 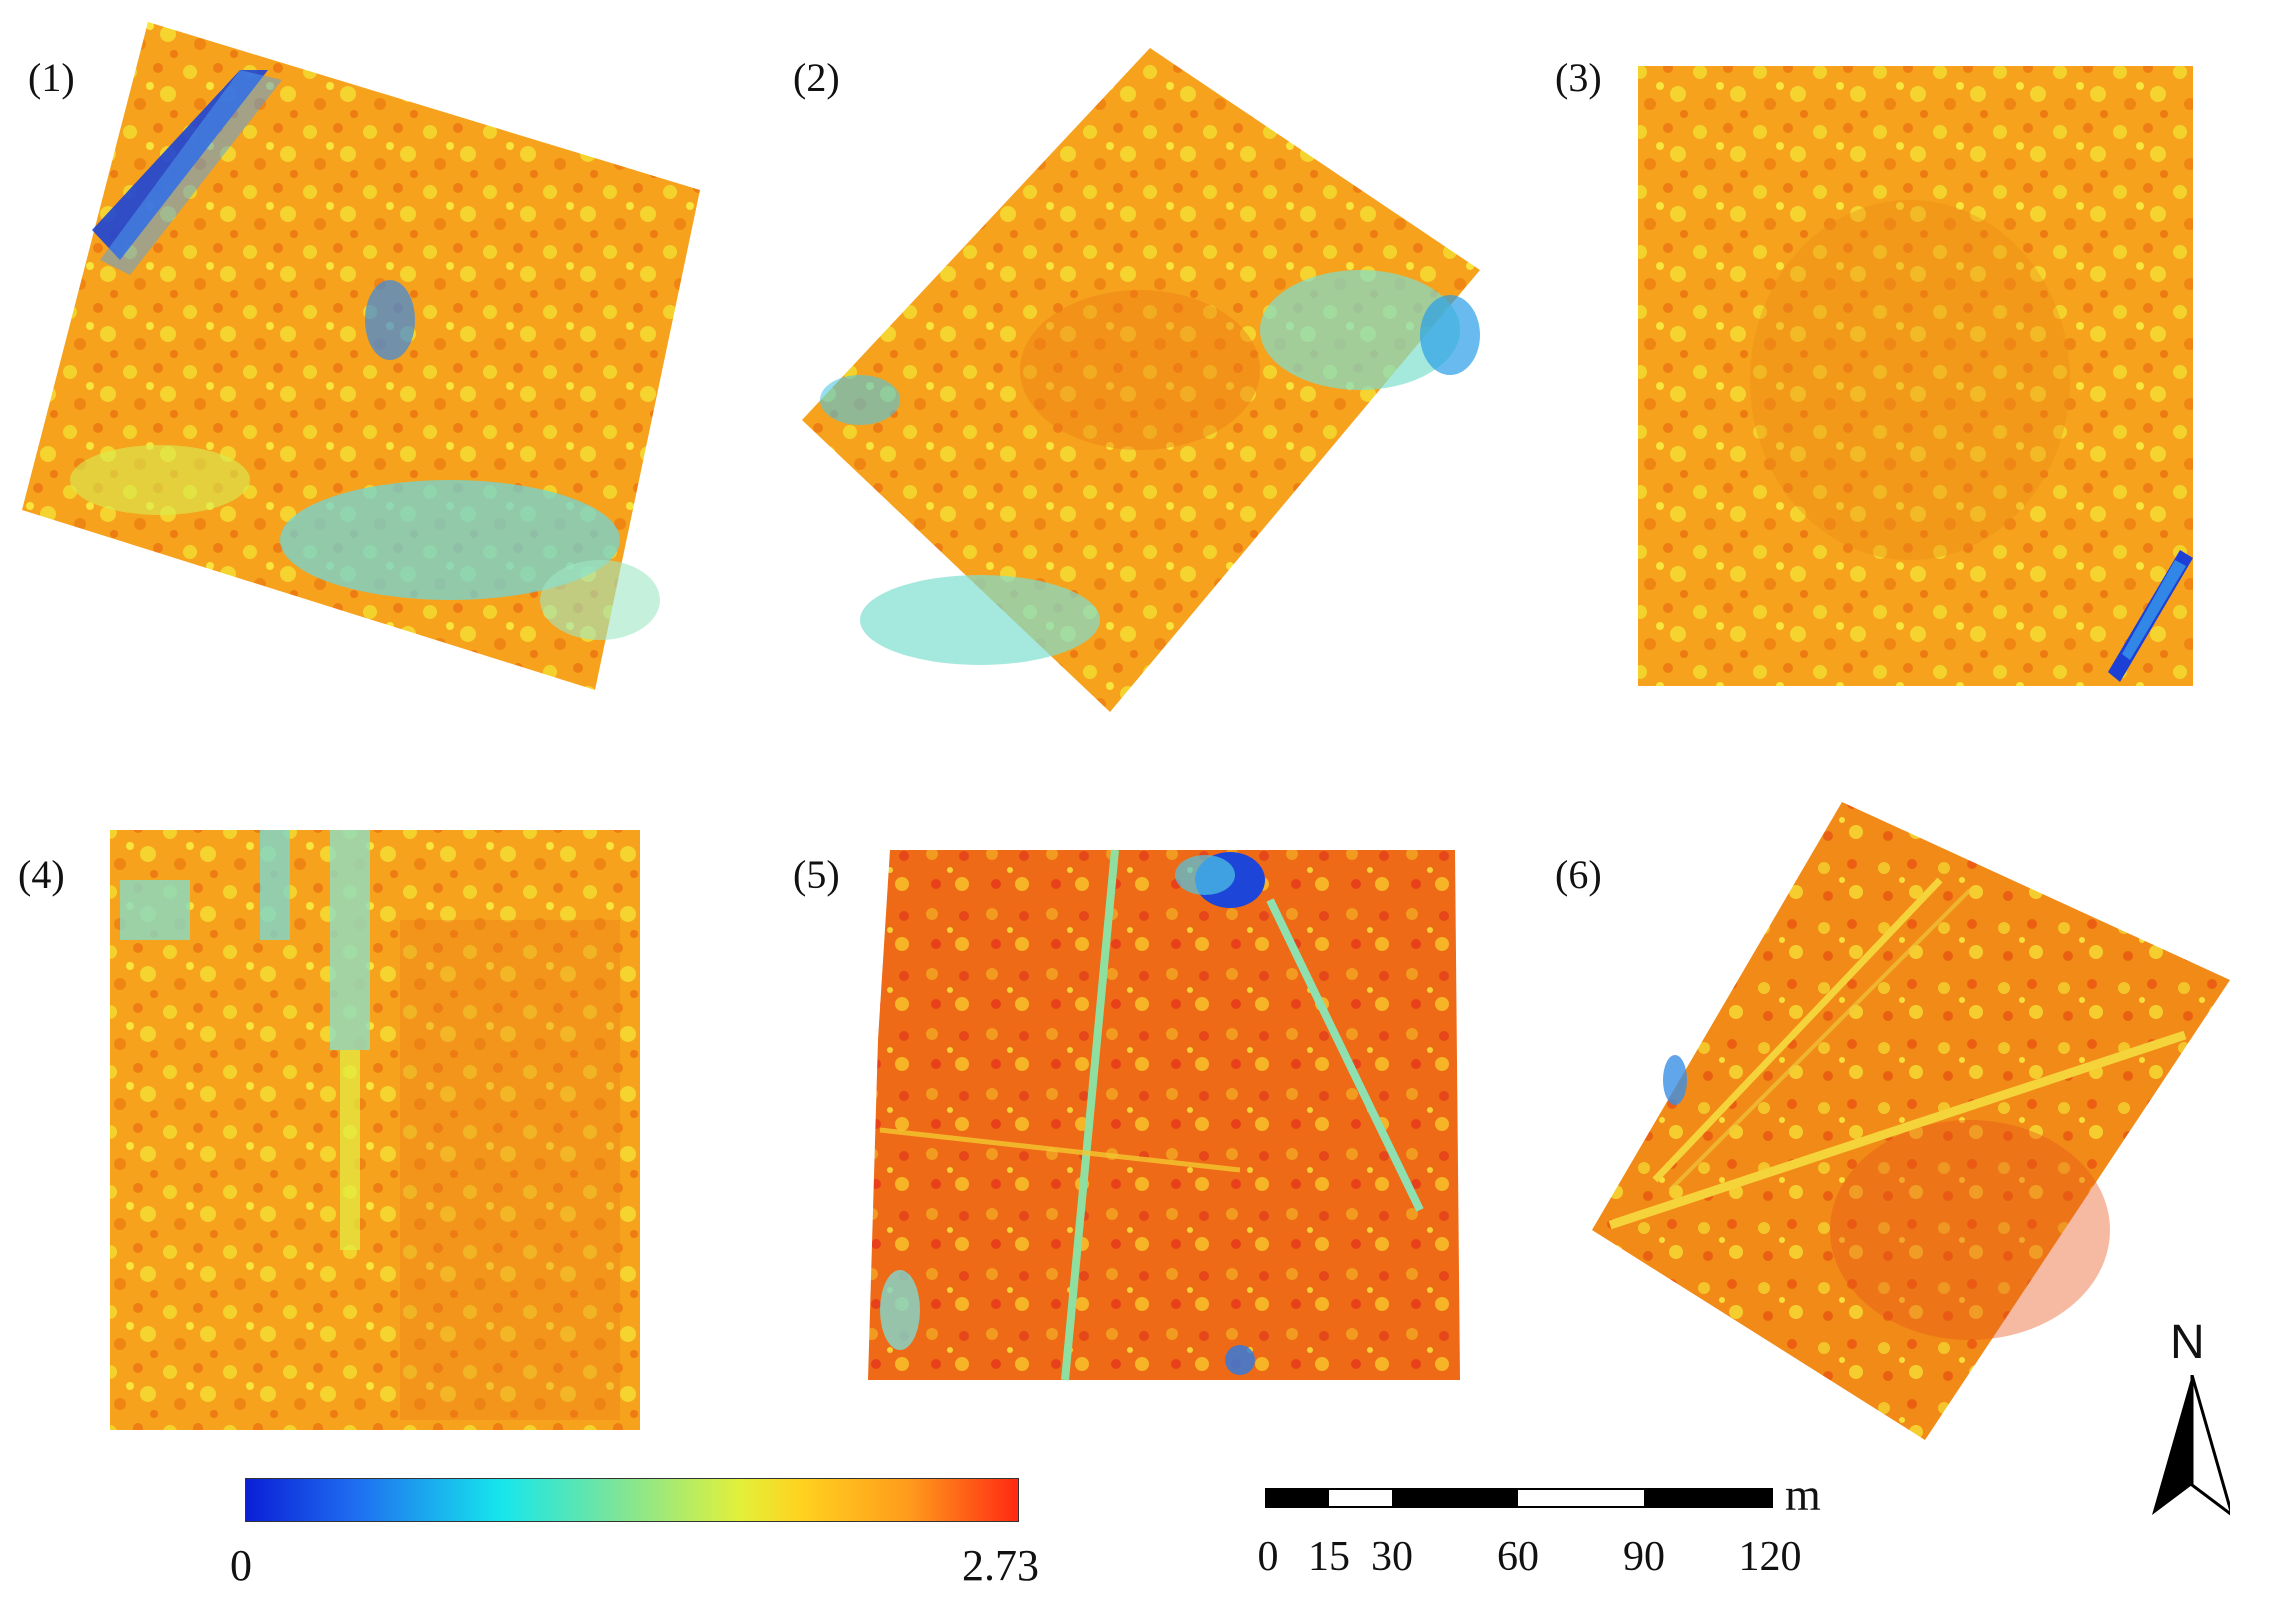 I want to click on scale-unit: m, so click(x=1803, y=1494).